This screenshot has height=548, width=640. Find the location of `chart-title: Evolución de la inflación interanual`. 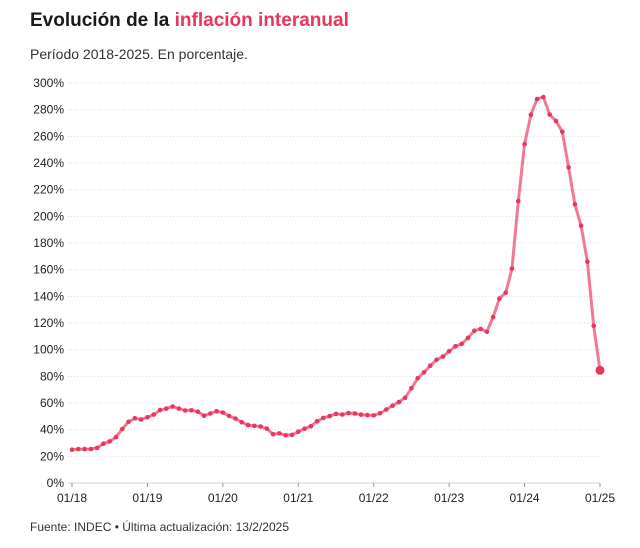

chart-title: Evolución de la inflación interanual is located at coordinates (189, 21).